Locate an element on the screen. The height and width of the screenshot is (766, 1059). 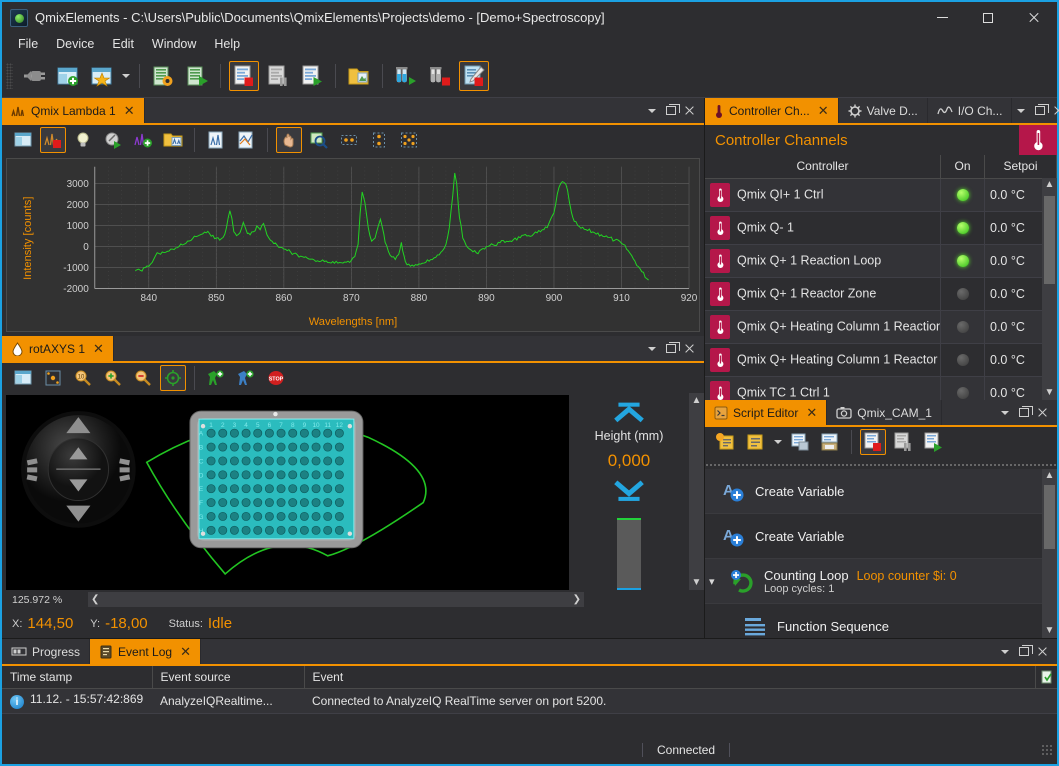
menu-device: Device is located at coordinates (75, 44).